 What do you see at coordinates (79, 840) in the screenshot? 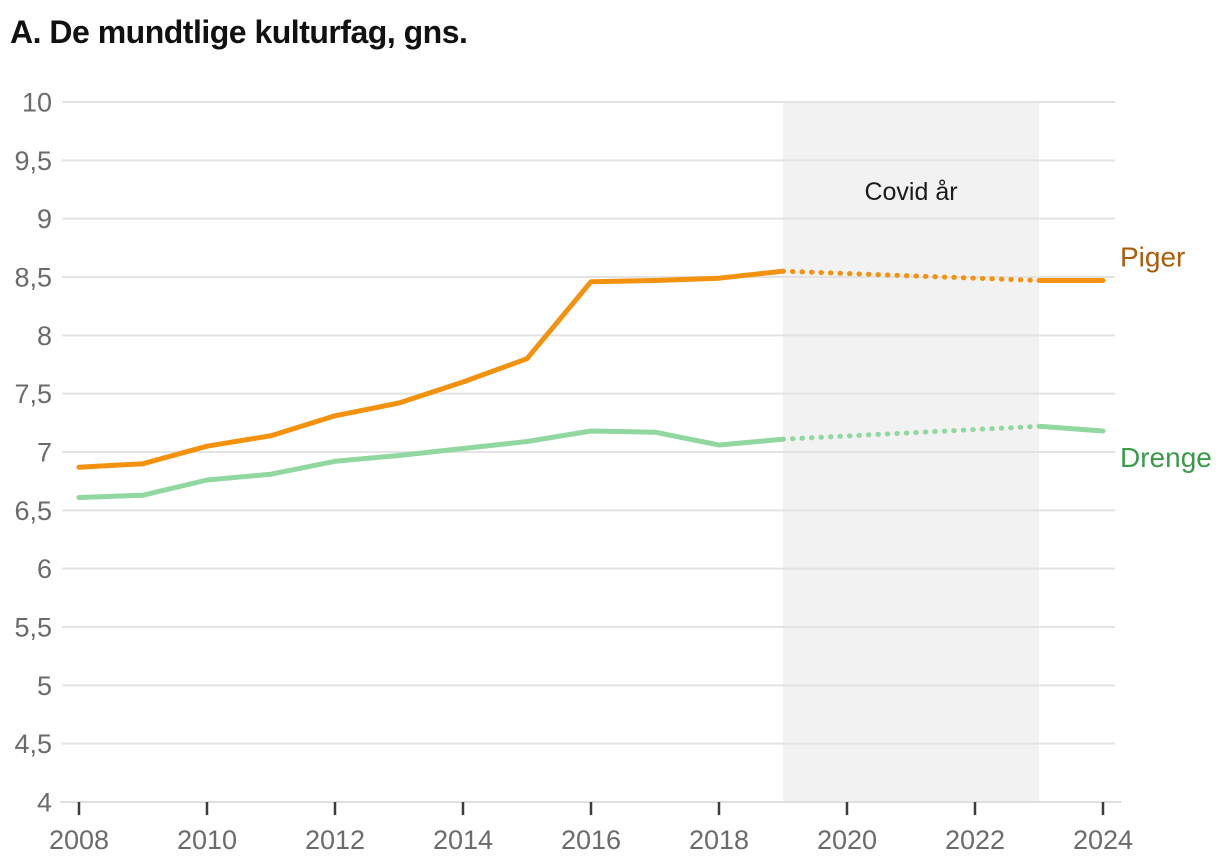
I see `x-tick-label-2008: 2008` at bounding box center [79, 840].